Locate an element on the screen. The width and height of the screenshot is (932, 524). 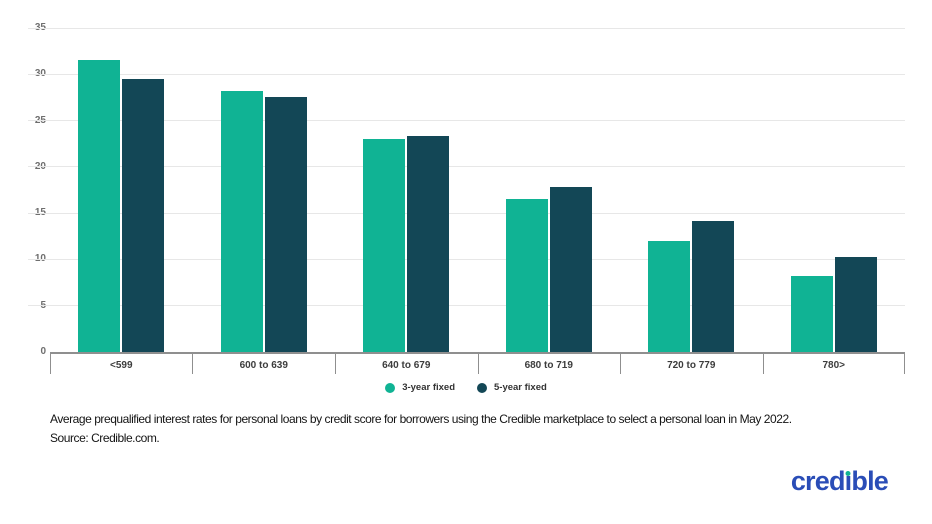
legend-dot-3-year-fixed is located at coordinates (390, 387).